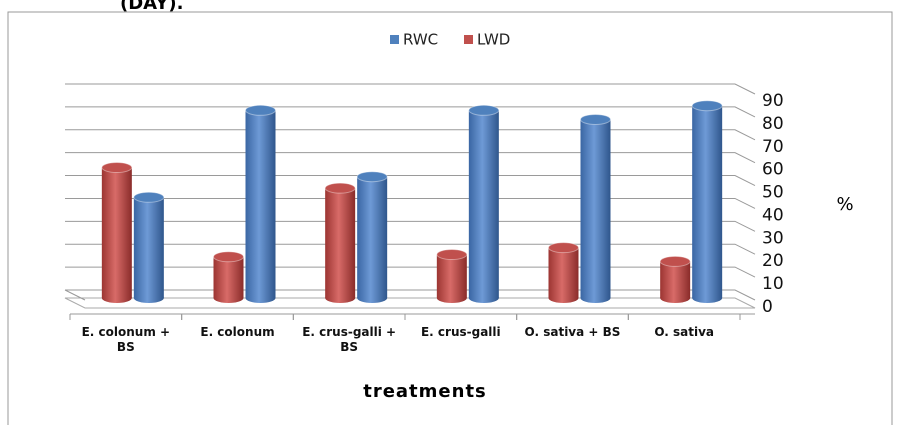 This screenshot has width=901, height=425. I want to click on y-tick-label: 50, so click(773, 193).